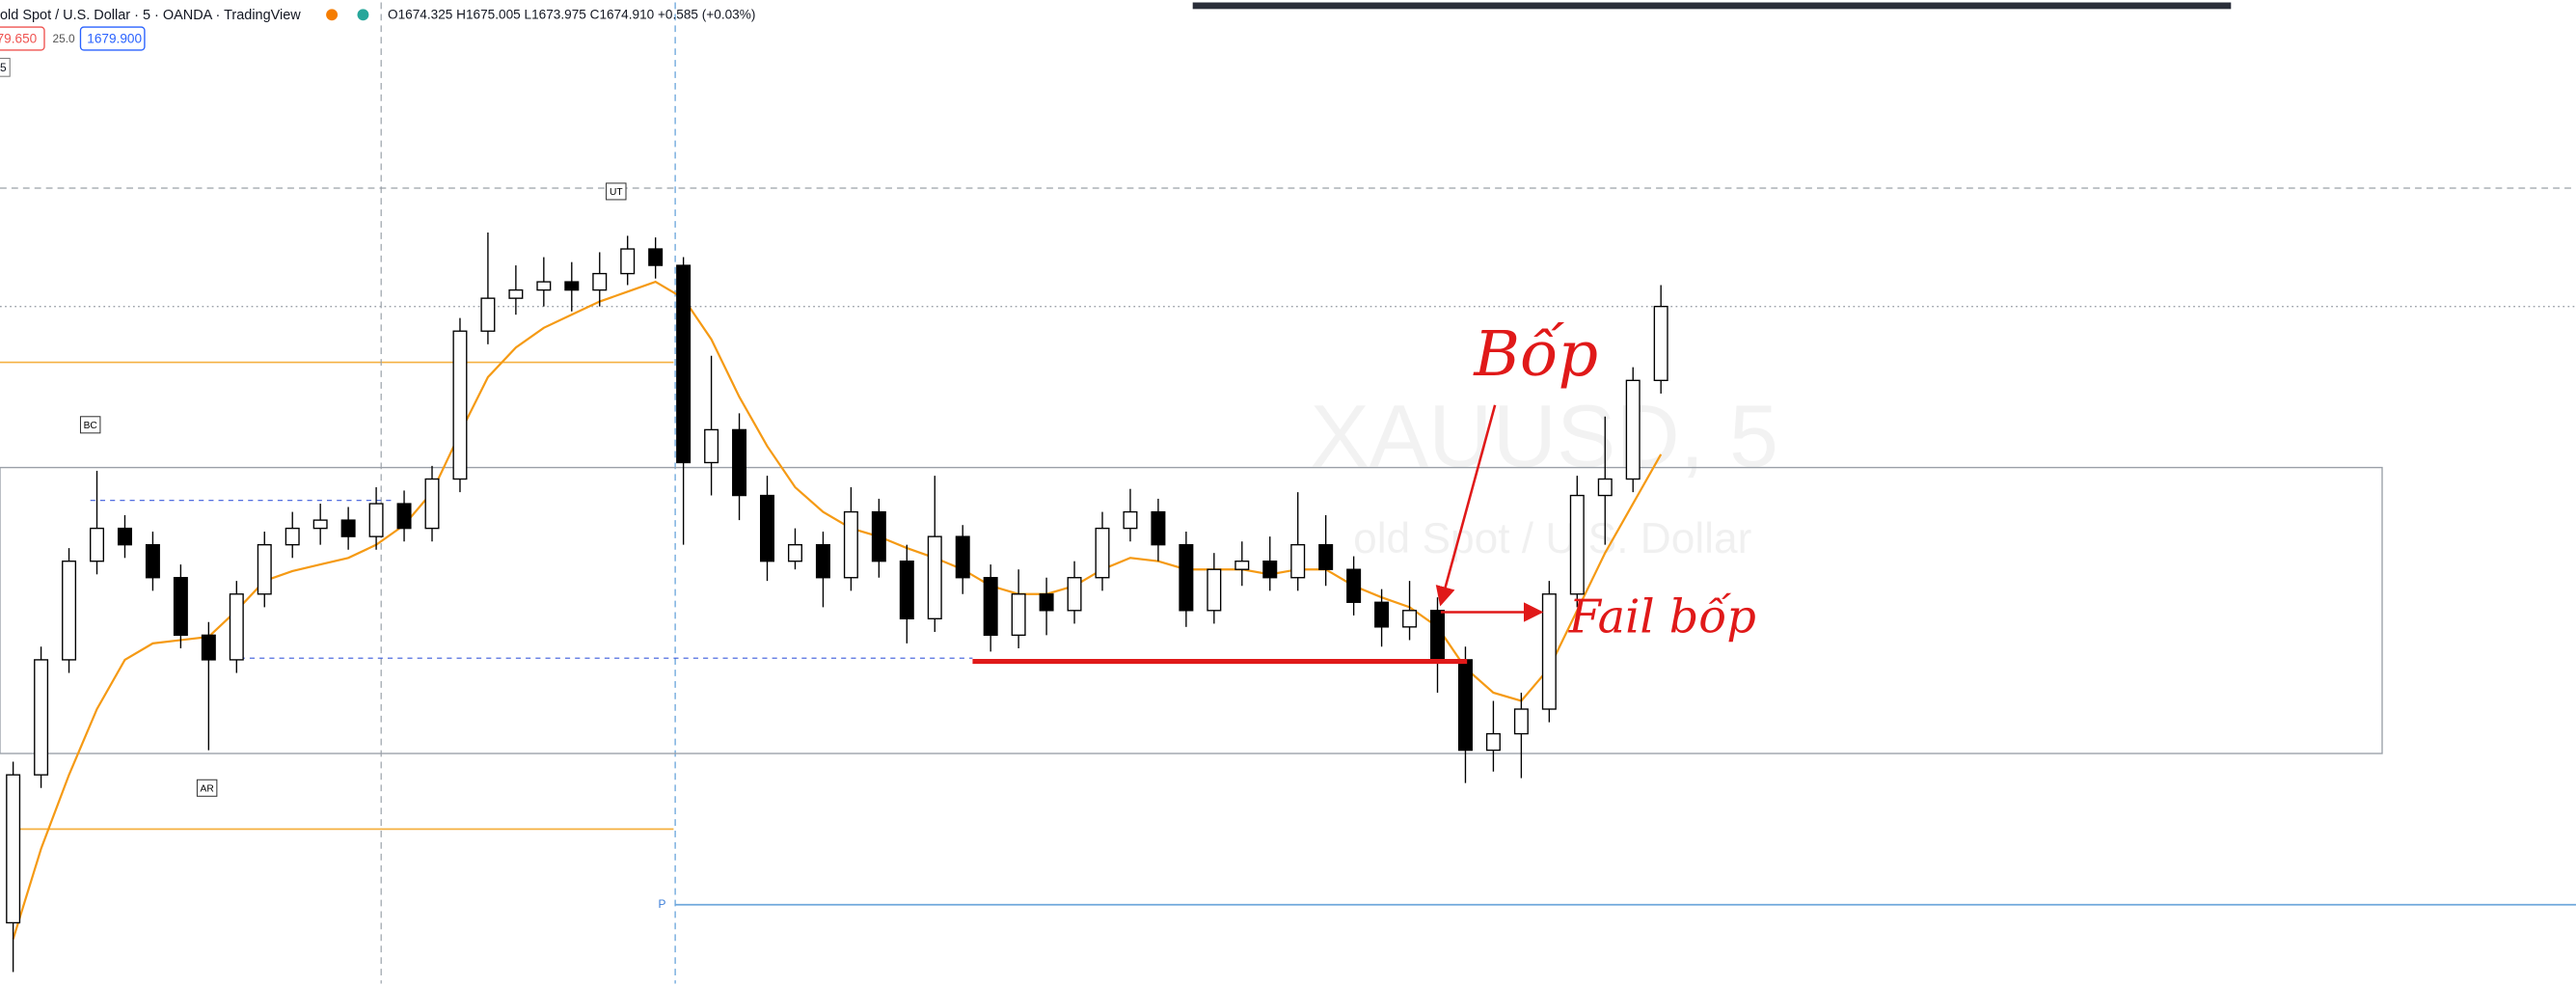 The width and height of the screenshot is (2576, 986). What do you see at coordinates (1544, 436) in the screenshot?
I see `watermark: XAUUSD, 5` at bounding box center [1544, 436].